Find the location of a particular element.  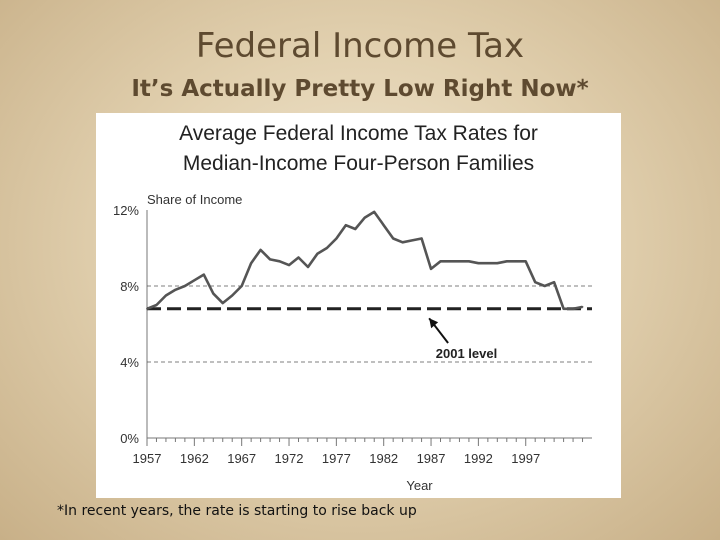

x-tick-label: 1962 is located at coordinates (194, 458).